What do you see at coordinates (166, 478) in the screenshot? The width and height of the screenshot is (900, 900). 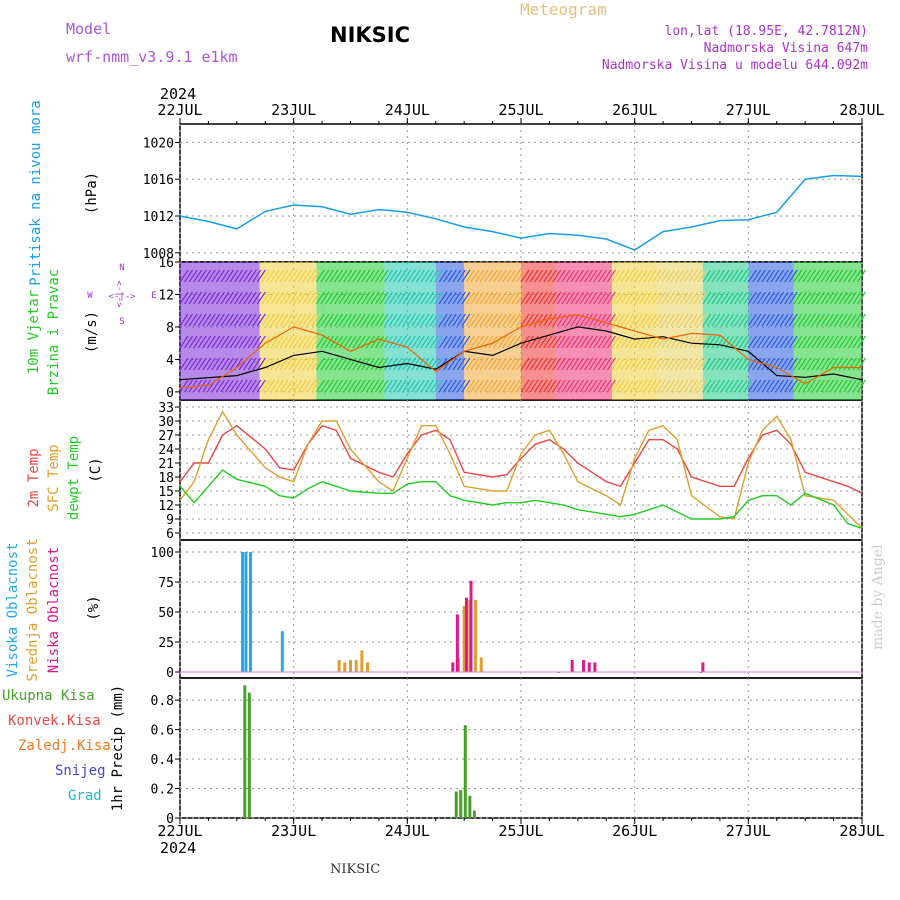 I see `y-tick-label: 18` at bounding box center [166, 478].